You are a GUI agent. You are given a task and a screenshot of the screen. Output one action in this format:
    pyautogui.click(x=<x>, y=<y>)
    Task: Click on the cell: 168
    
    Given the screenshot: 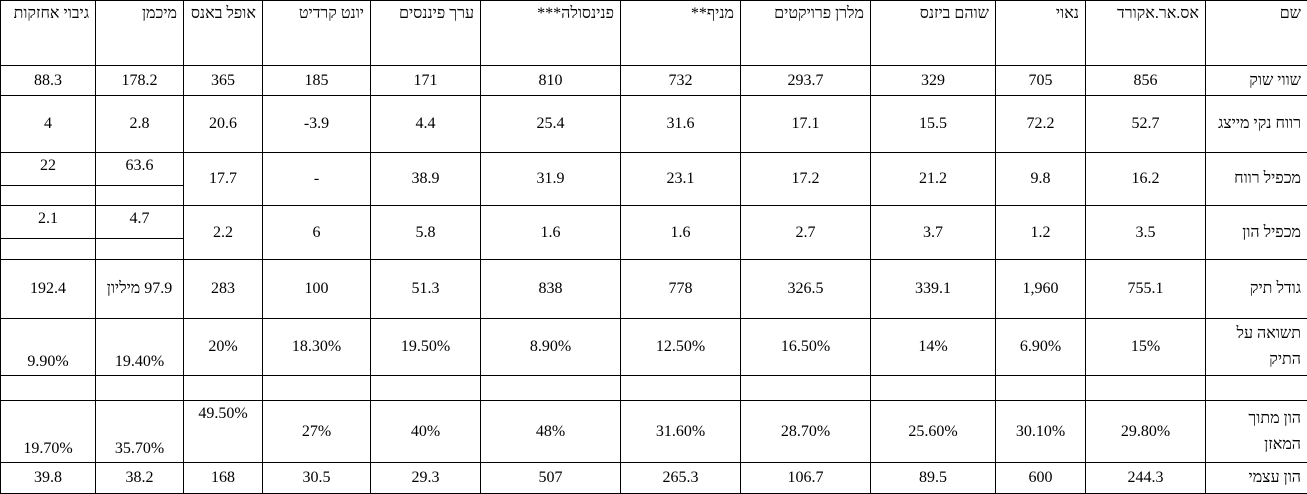 What is the action you would take?
    pyautogui.click(x=223, y=478)
    